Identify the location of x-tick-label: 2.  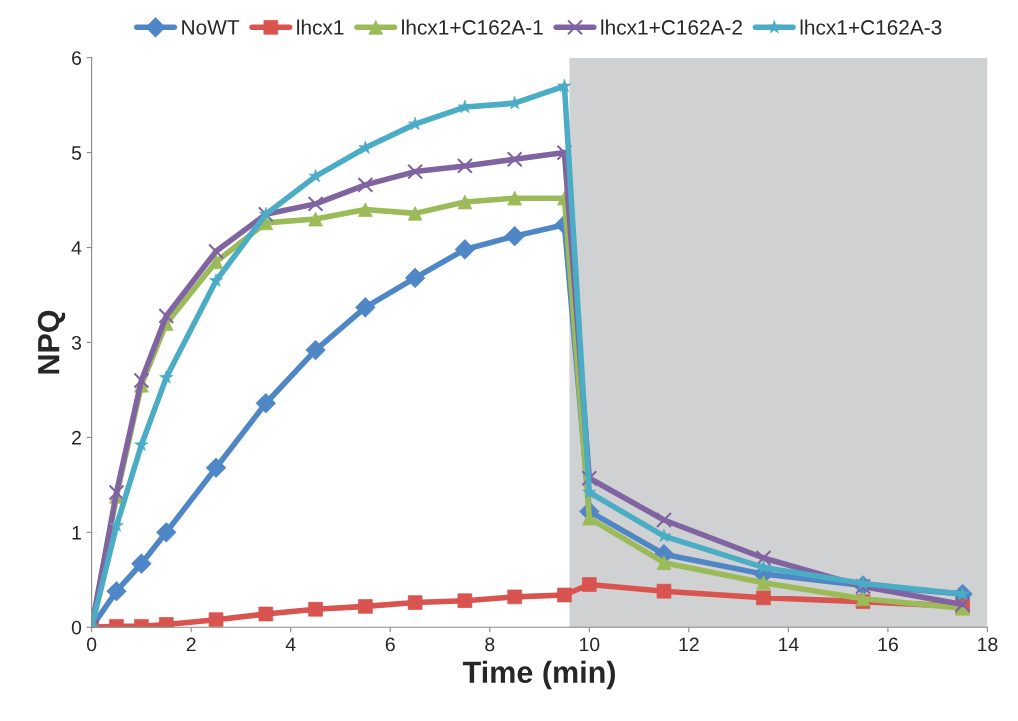
(191, 644).